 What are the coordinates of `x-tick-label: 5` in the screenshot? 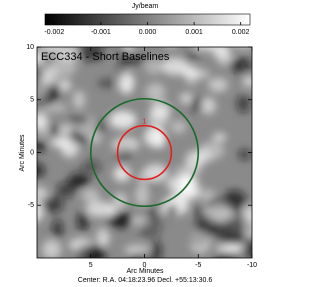 It's located at (91, 265).